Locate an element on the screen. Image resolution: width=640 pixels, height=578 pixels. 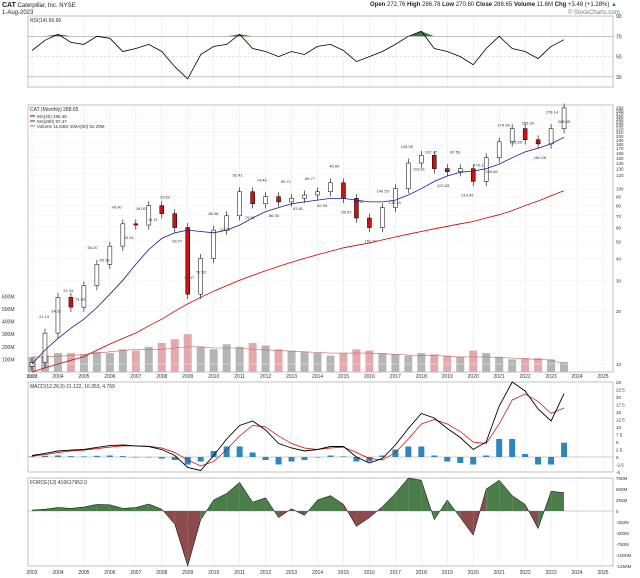
price-annotation: 14.11 is located at coordinates (153, 219).